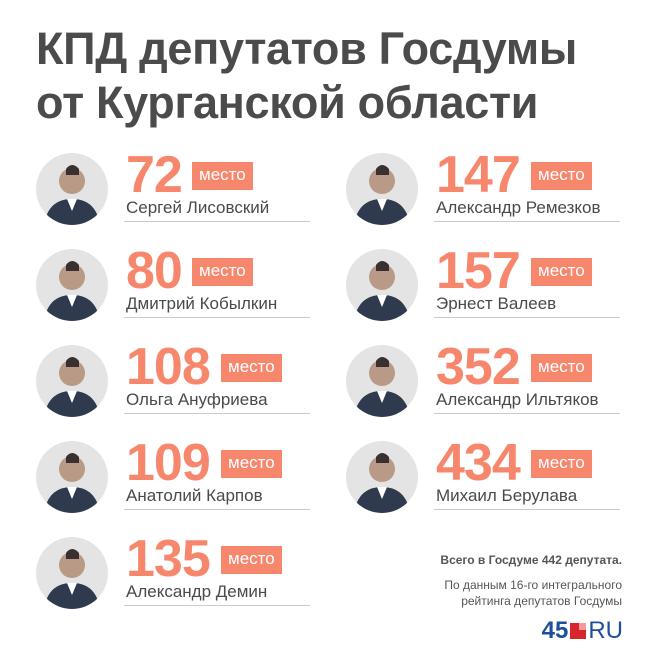  I want to click on deputy-card: 135 место Александр Демин, so click(176, 577).